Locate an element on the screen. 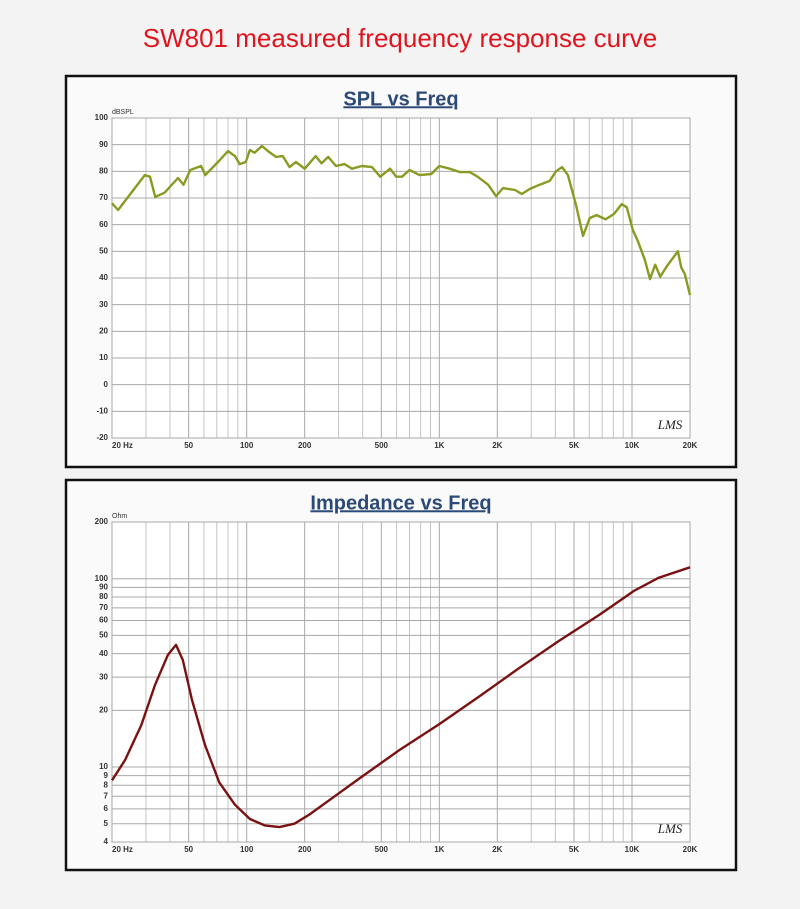  y-tick-label: 8 is located at coordinates (106, 784).